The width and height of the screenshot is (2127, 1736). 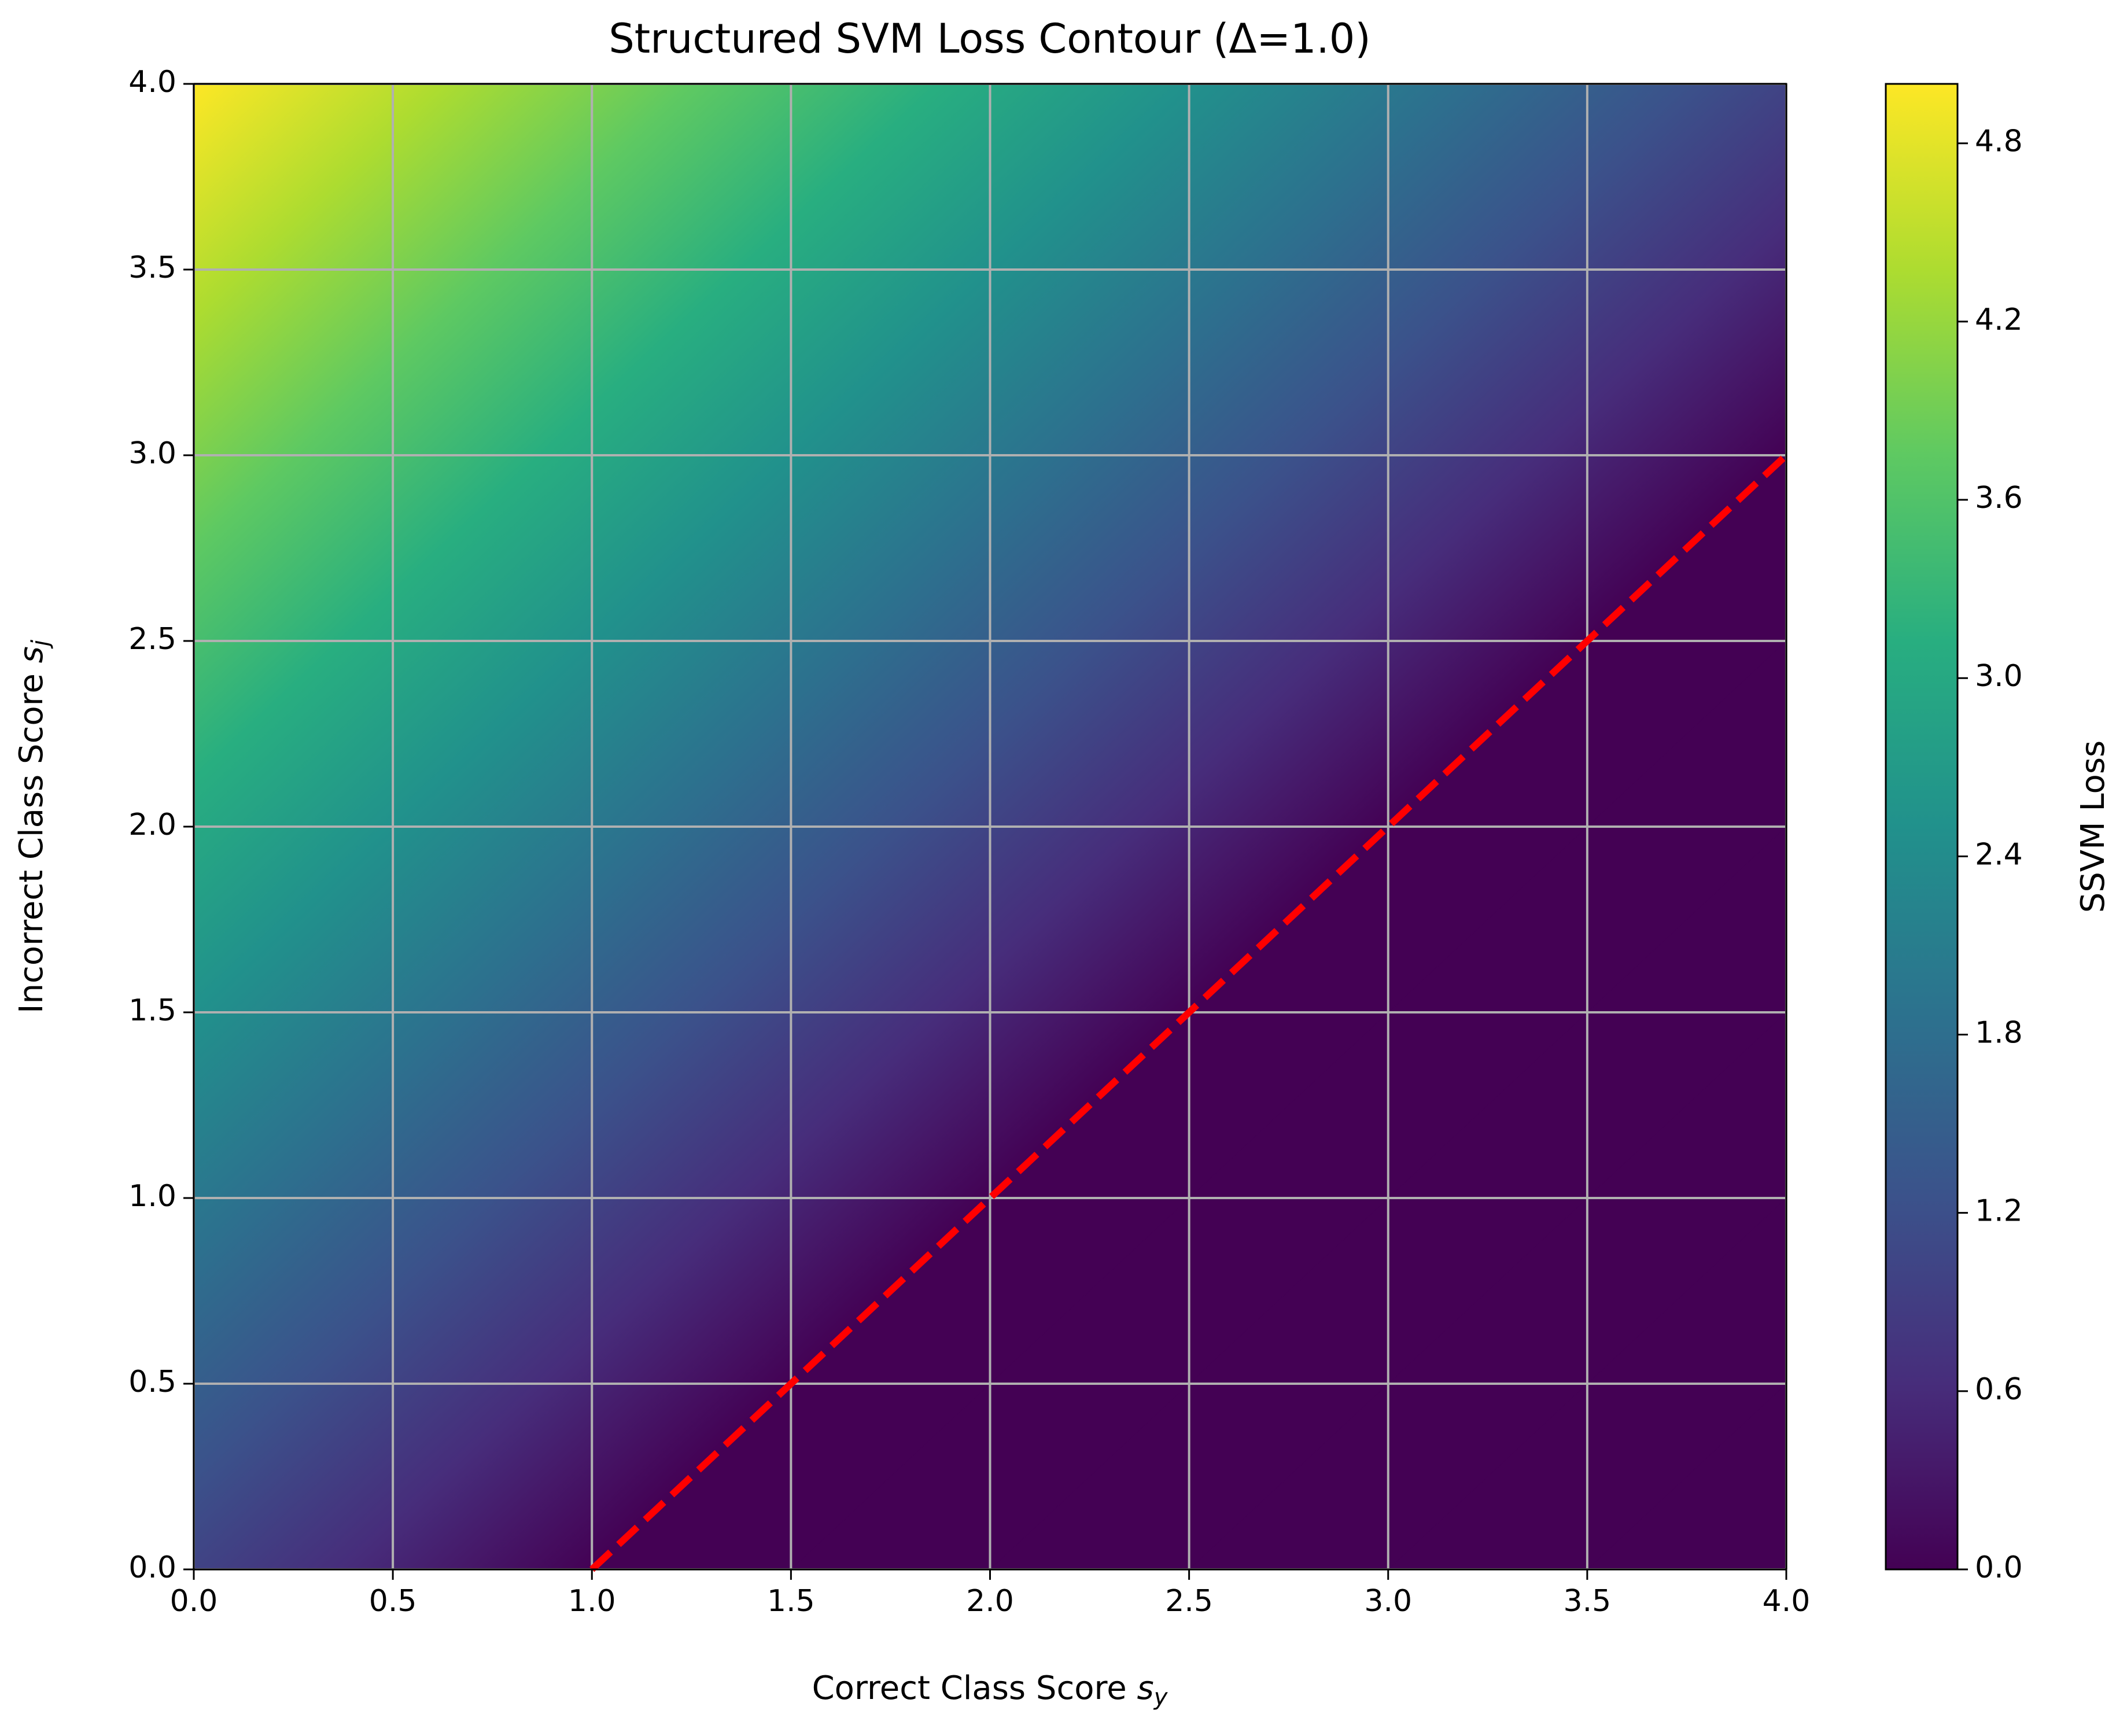 I want to click on y-axis-label-text: Incorrect Class Score, so click(x=31, y=838).